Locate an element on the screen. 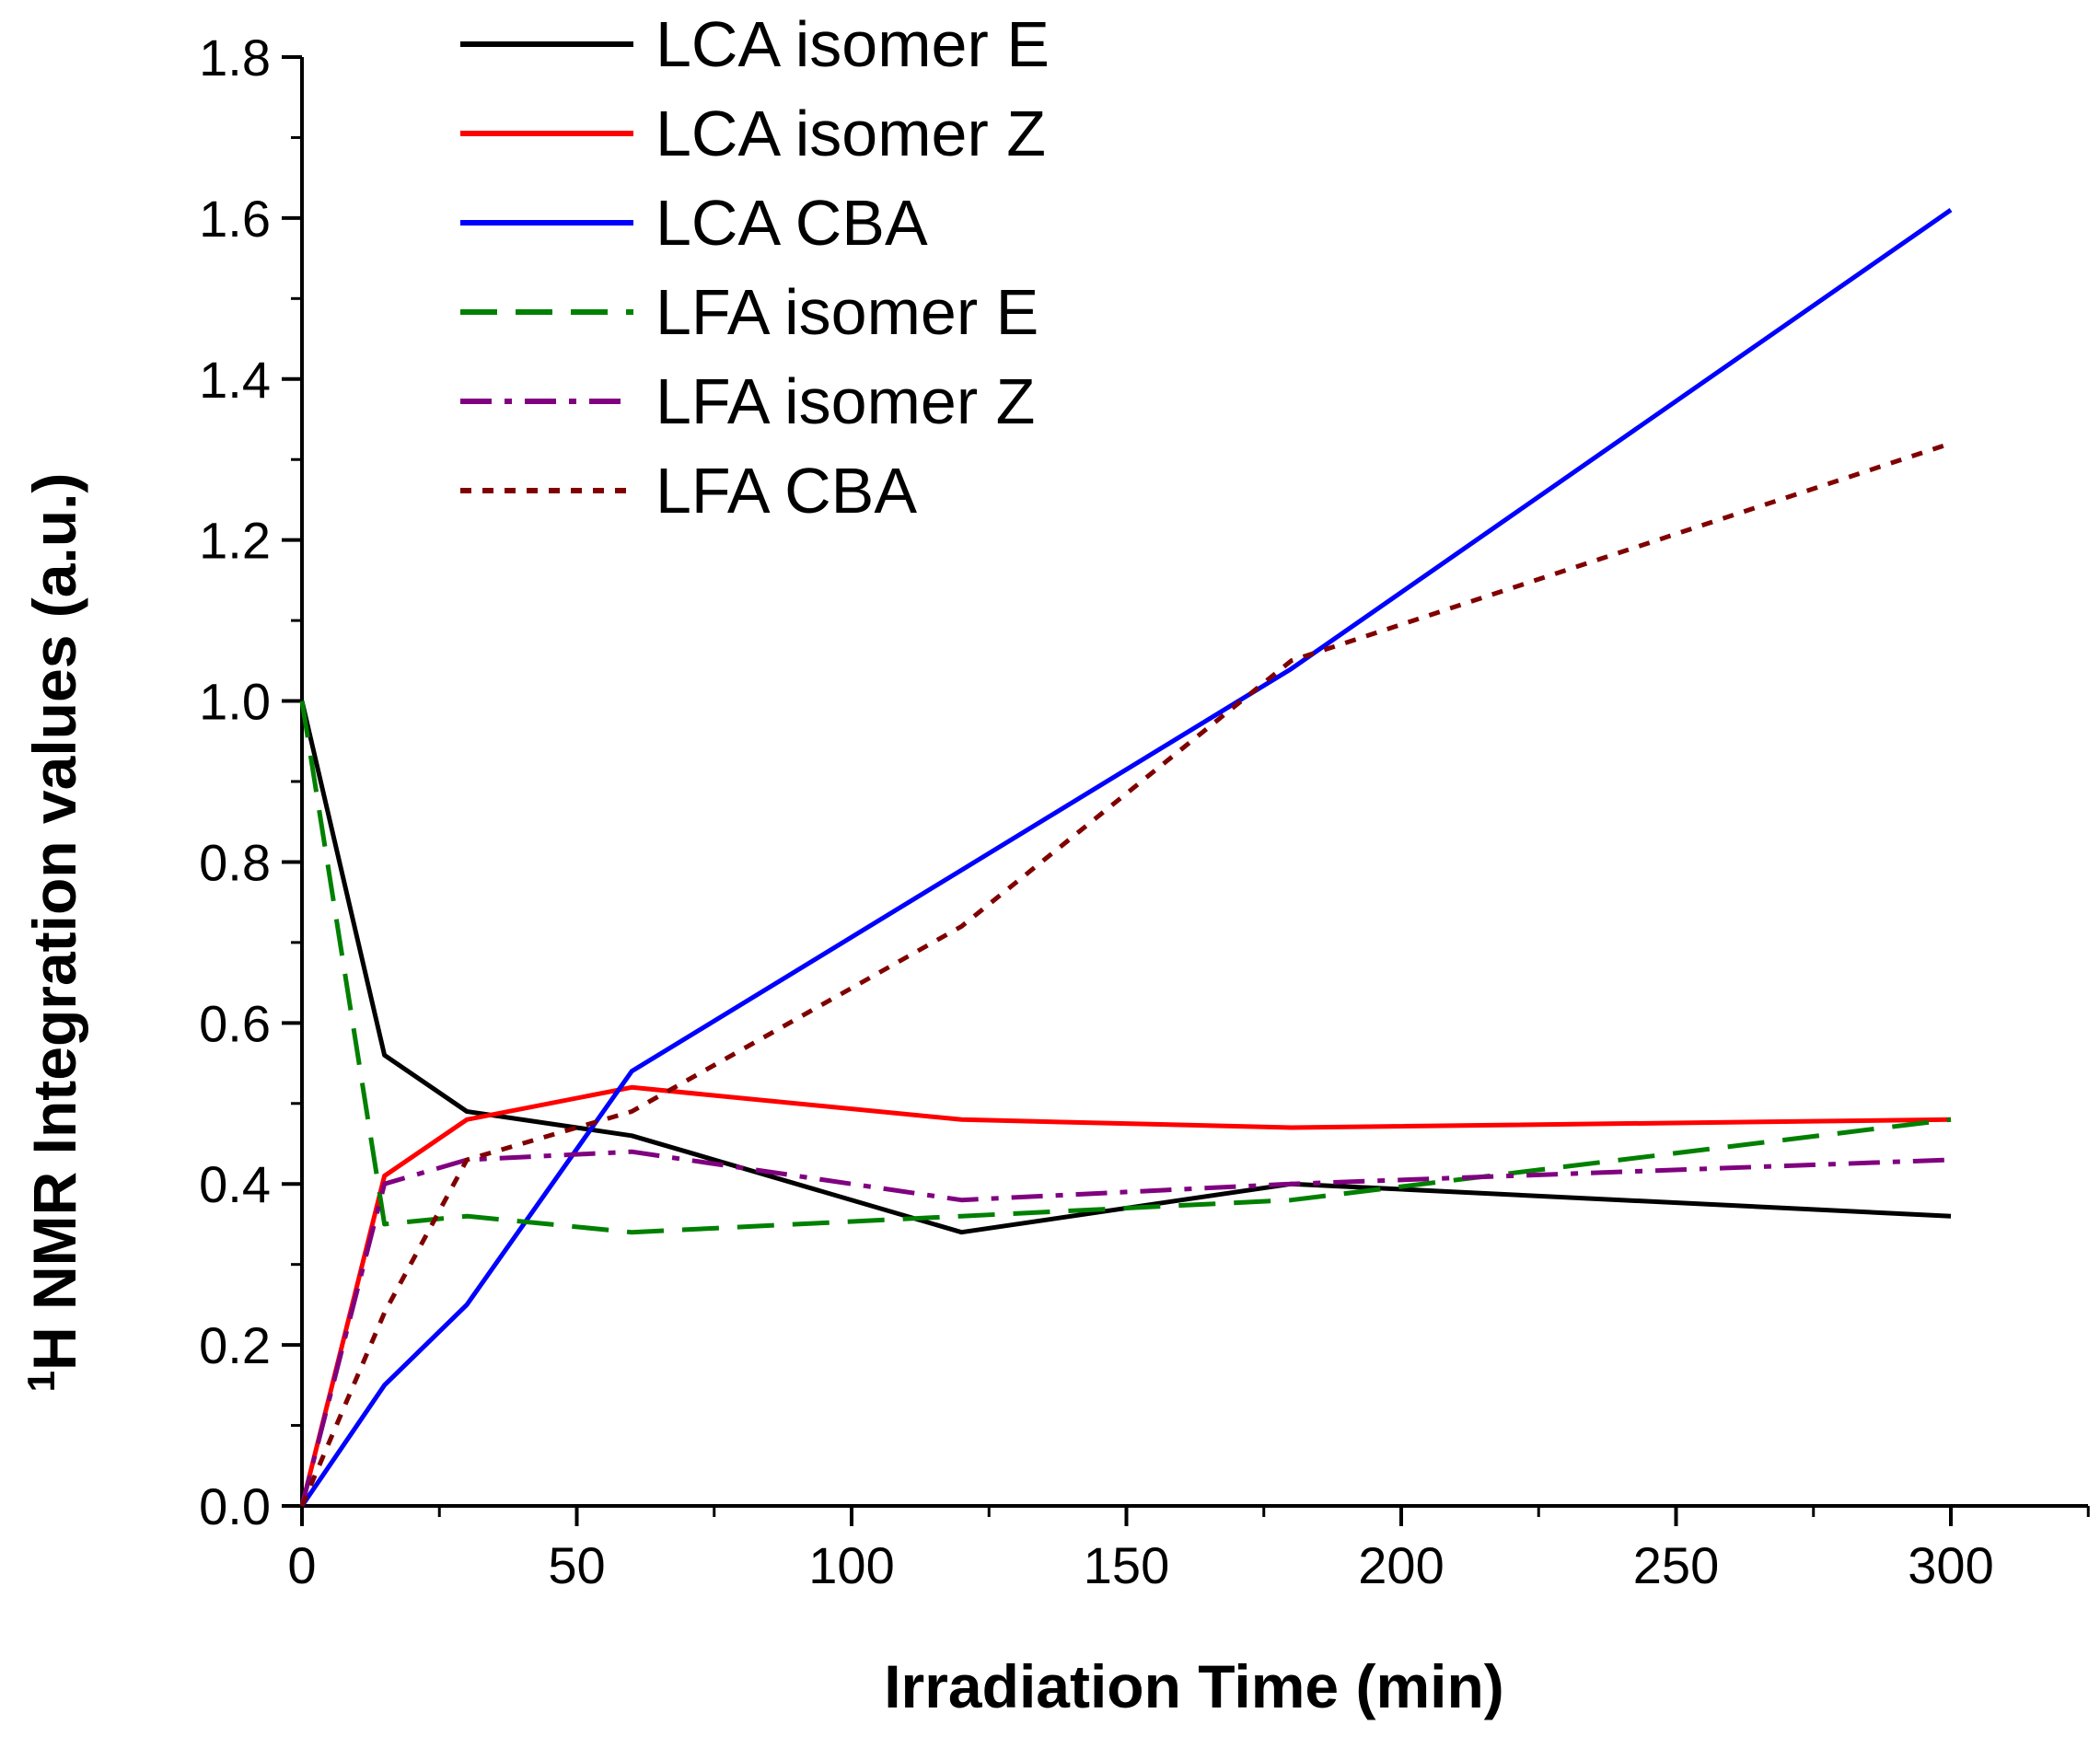 This screenshot has height=1748, width=2100. x-tick-label: 150 is located at coordinates (1126, 1565).